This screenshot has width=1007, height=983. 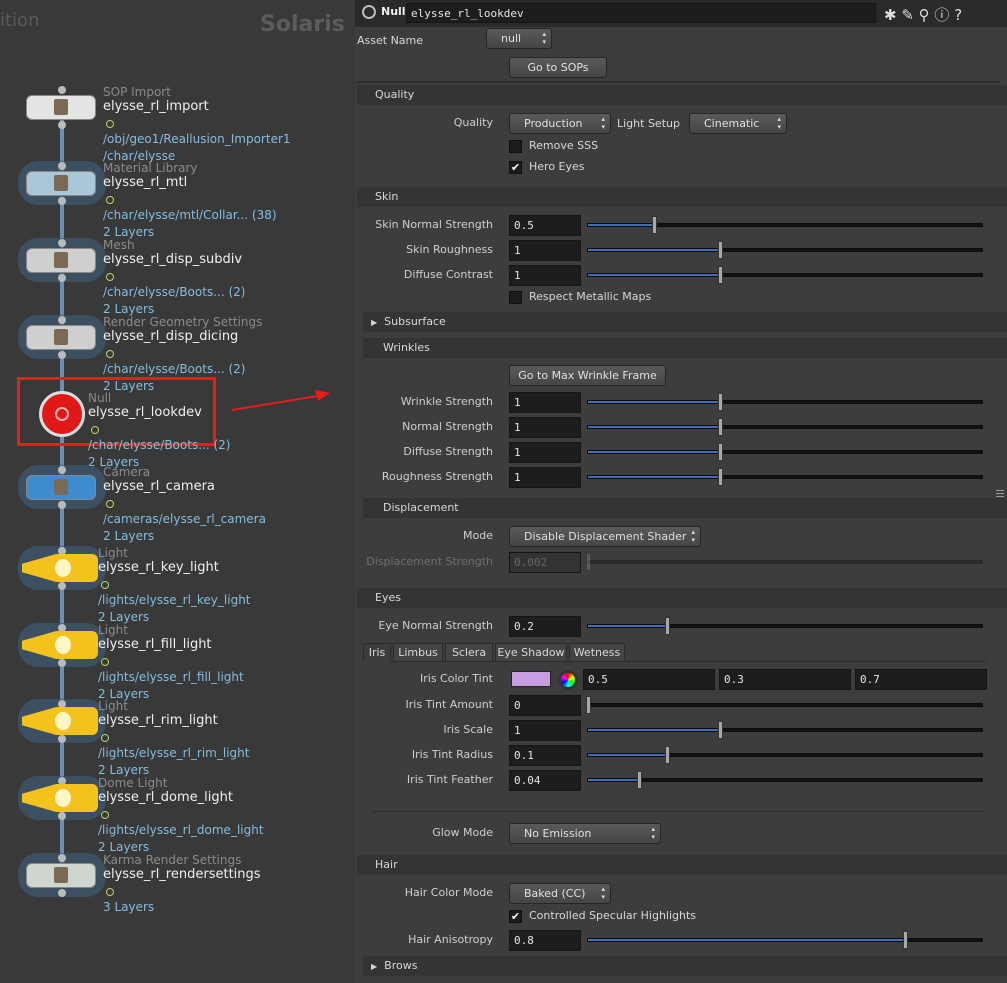 What do you see at coordinates (785, 679) in the screenshot?
I see `value-field: 0.3` at bounding box center [785, 679].